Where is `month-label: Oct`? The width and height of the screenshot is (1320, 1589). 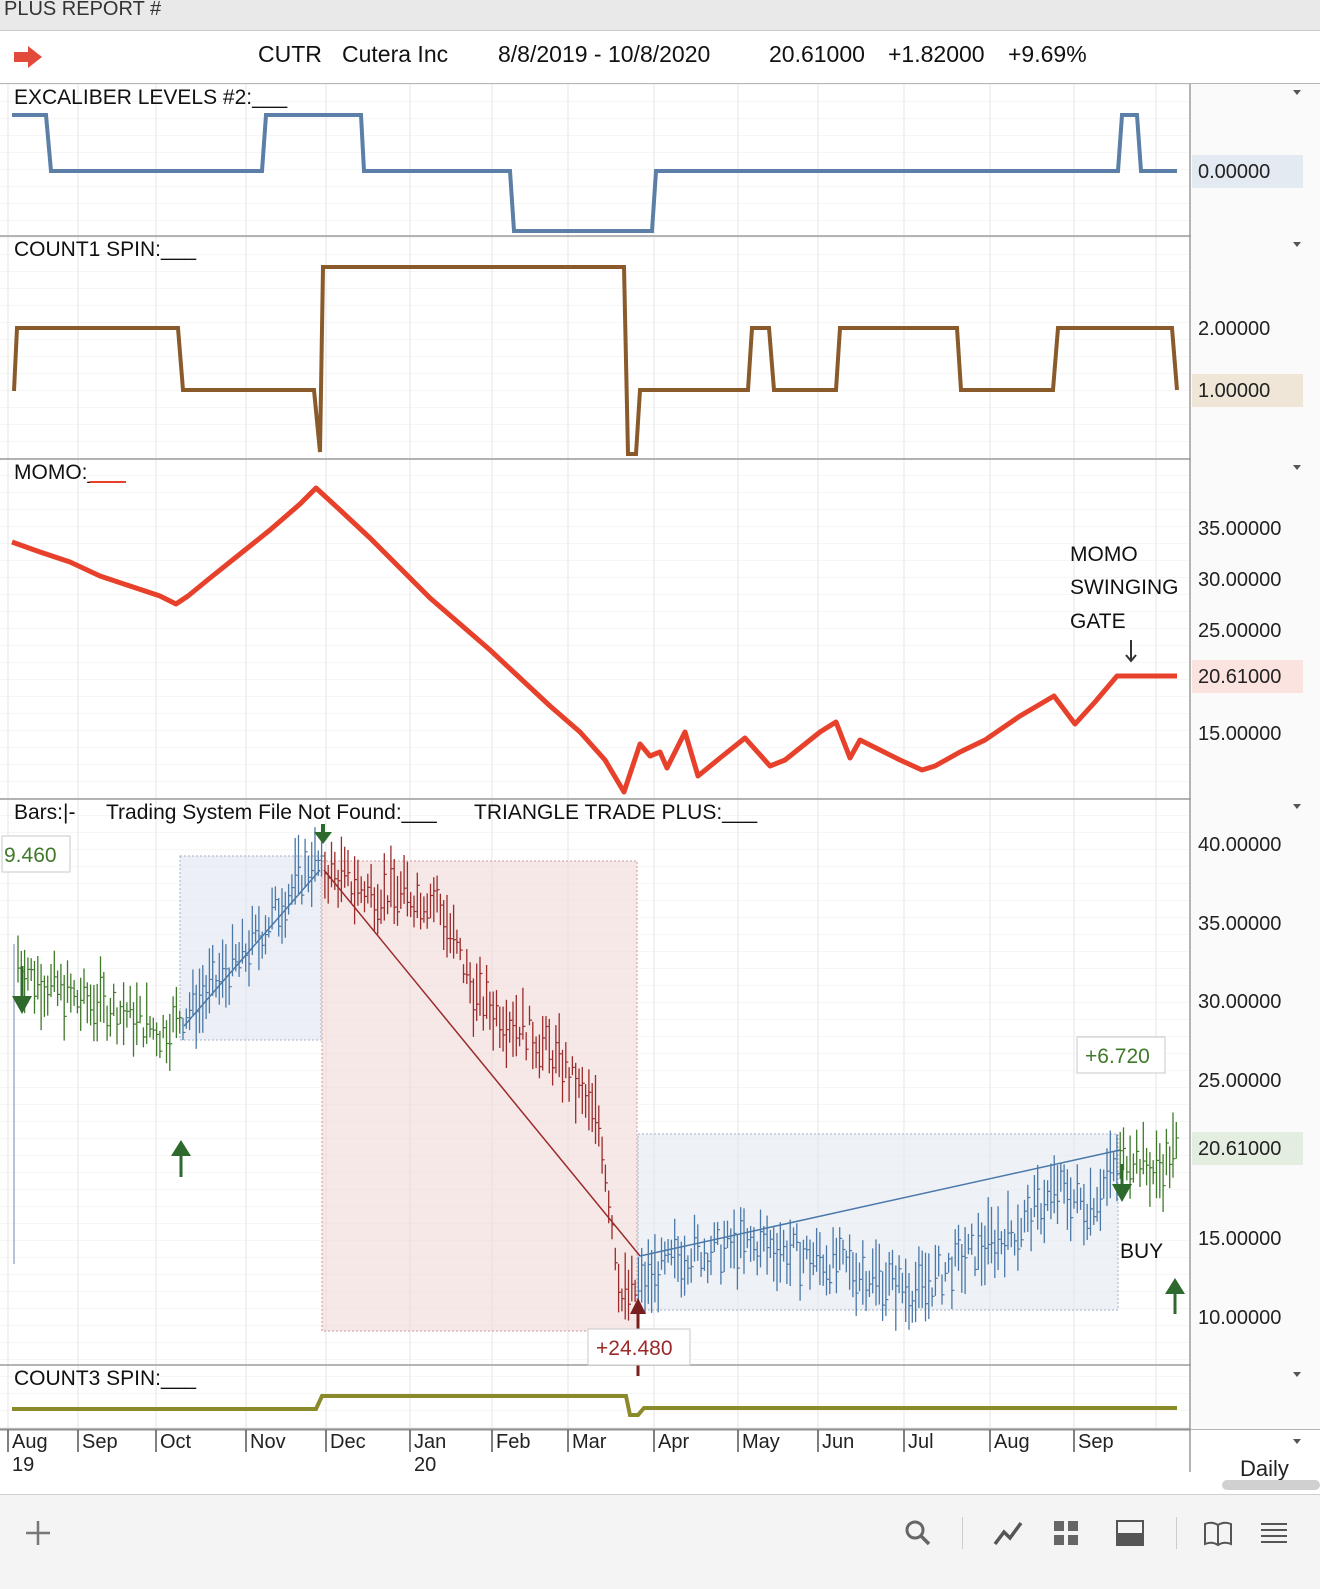 month-label: Oct is located at coordinates (176, 1442).